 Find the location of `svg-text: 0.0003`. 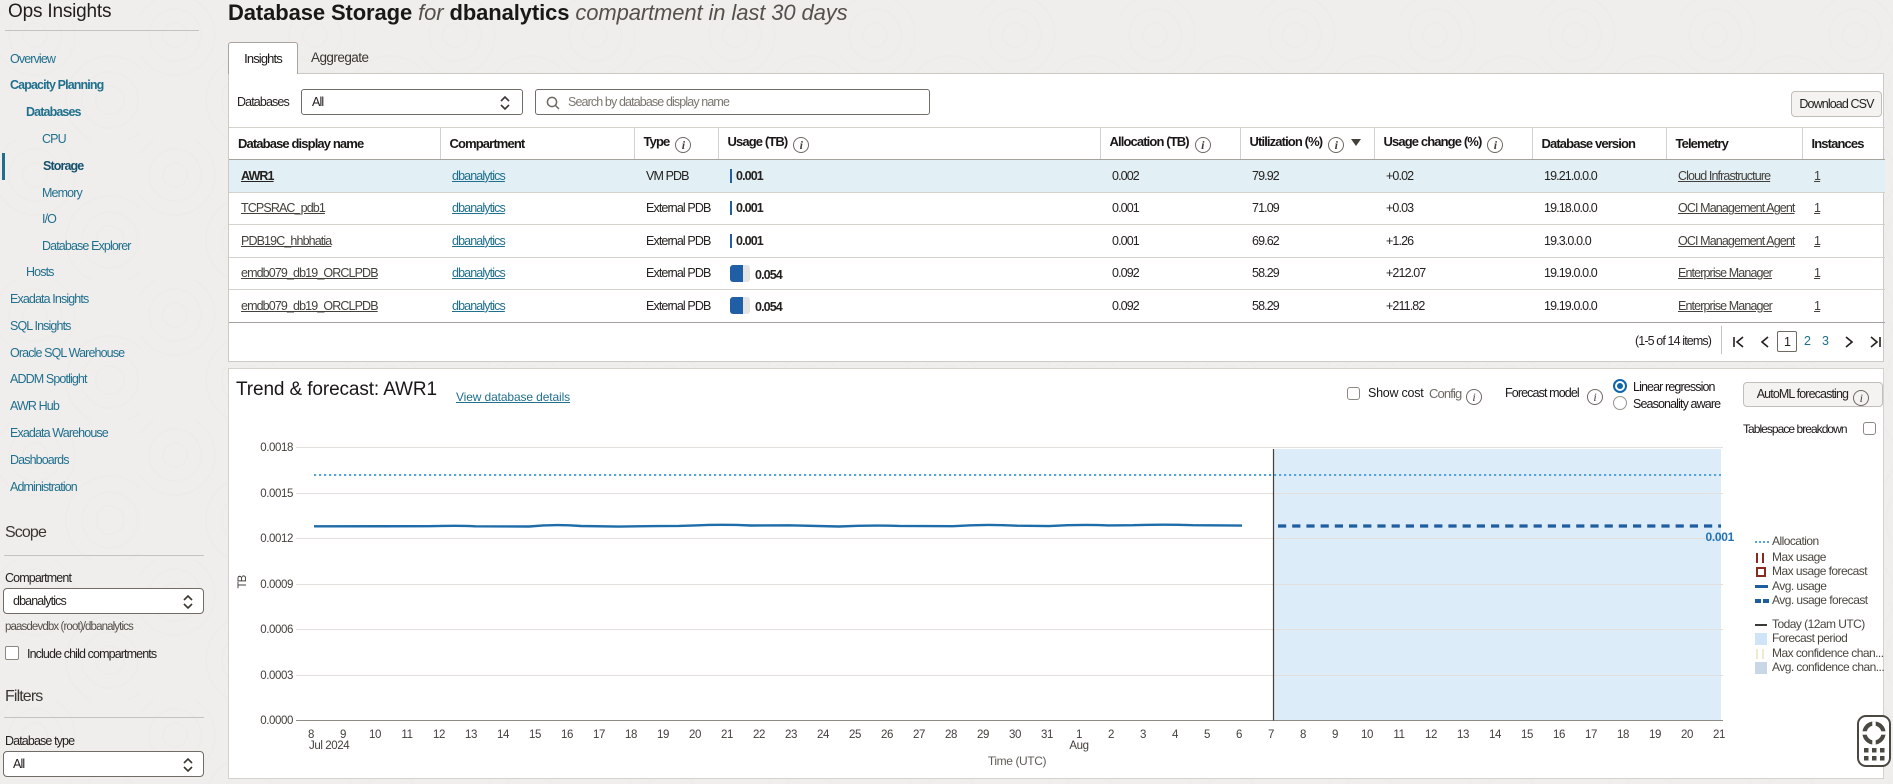

svg-text: 0.0003 is located at coordinates (276, 676).